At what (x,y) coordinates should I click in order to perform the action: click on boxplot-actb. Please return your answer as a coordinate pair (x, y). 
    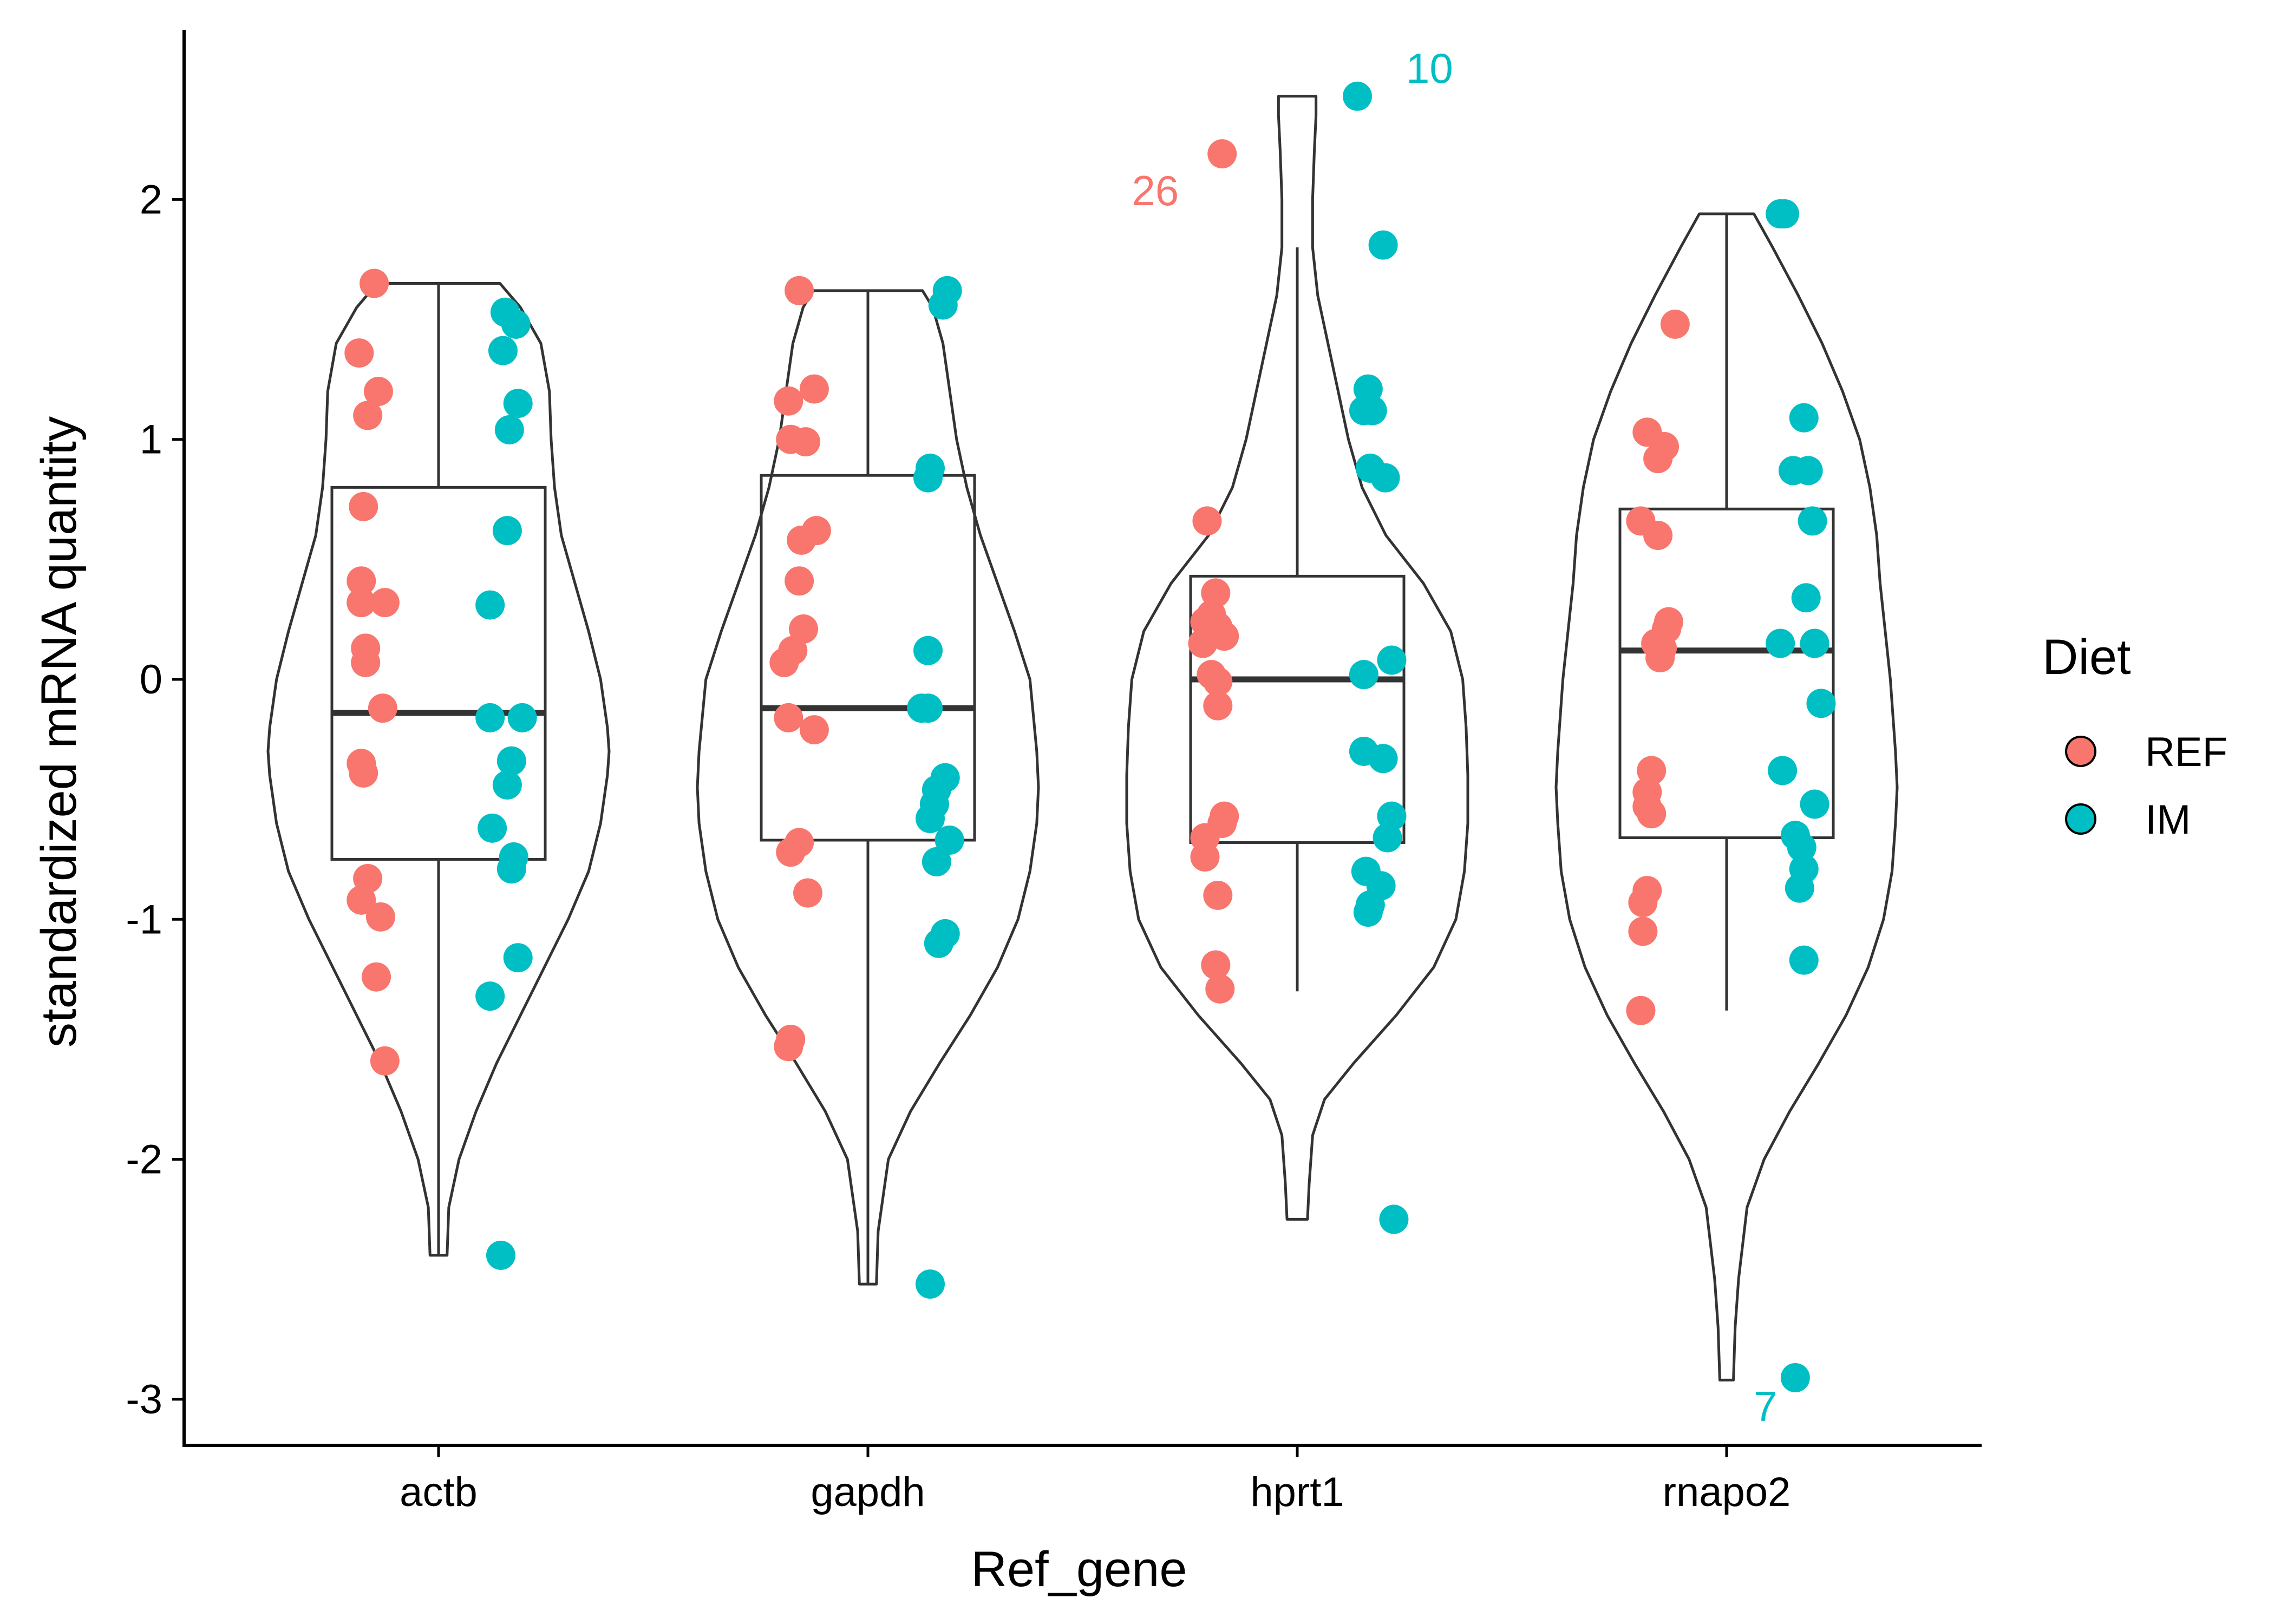
    Looking at the image, I should click on (439, 769).